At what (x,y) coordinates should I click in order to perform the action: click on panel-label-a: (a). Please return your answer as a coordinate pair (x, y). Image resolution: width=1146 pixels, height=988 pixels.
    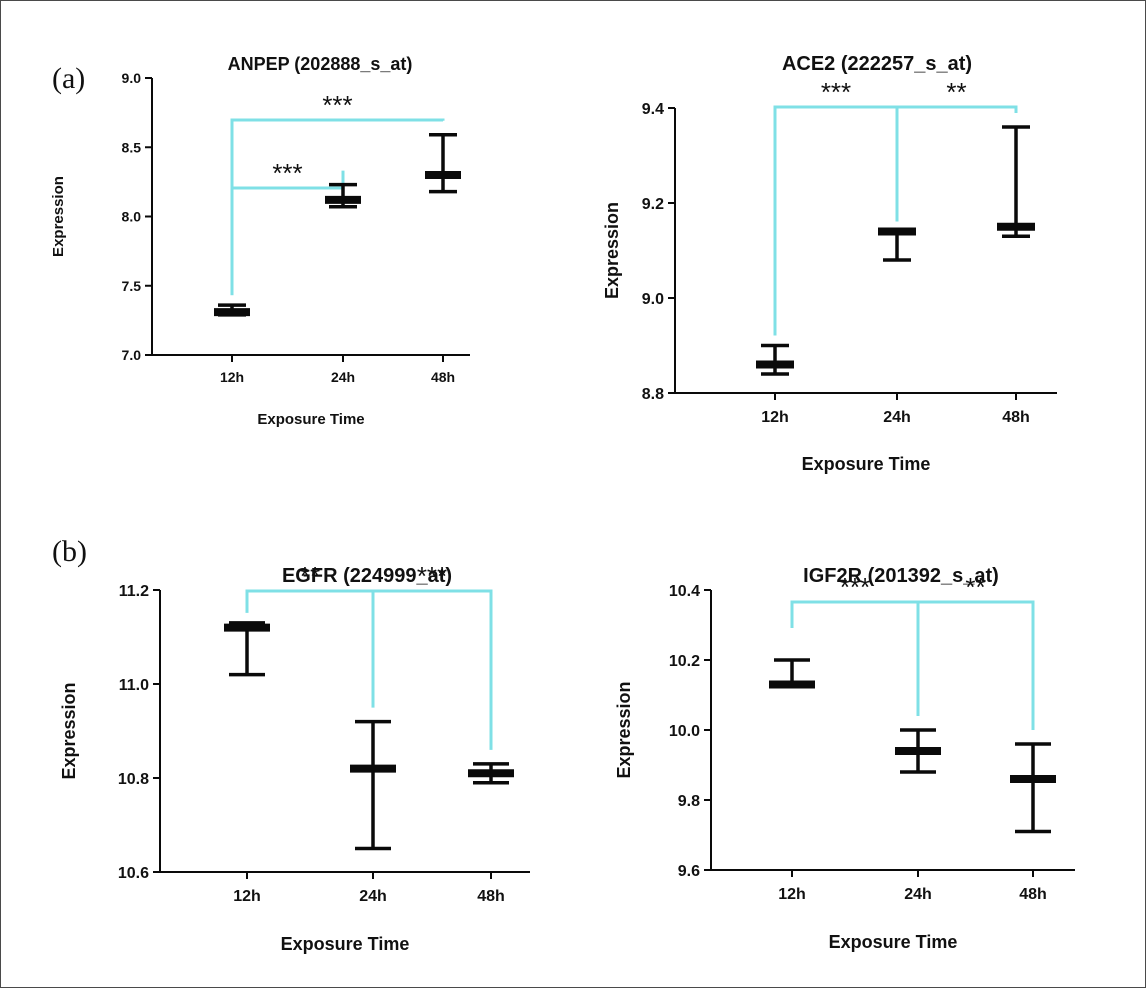
    Looking at the image, I should click on (69, 78).